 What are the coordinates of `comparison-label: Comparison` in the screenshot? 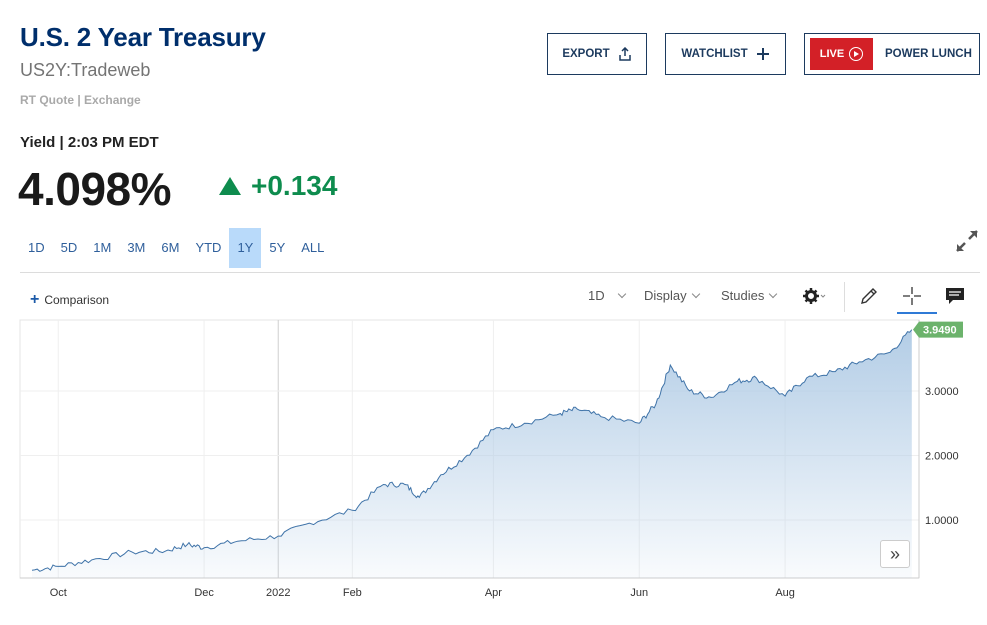 It's located at (77, 300).